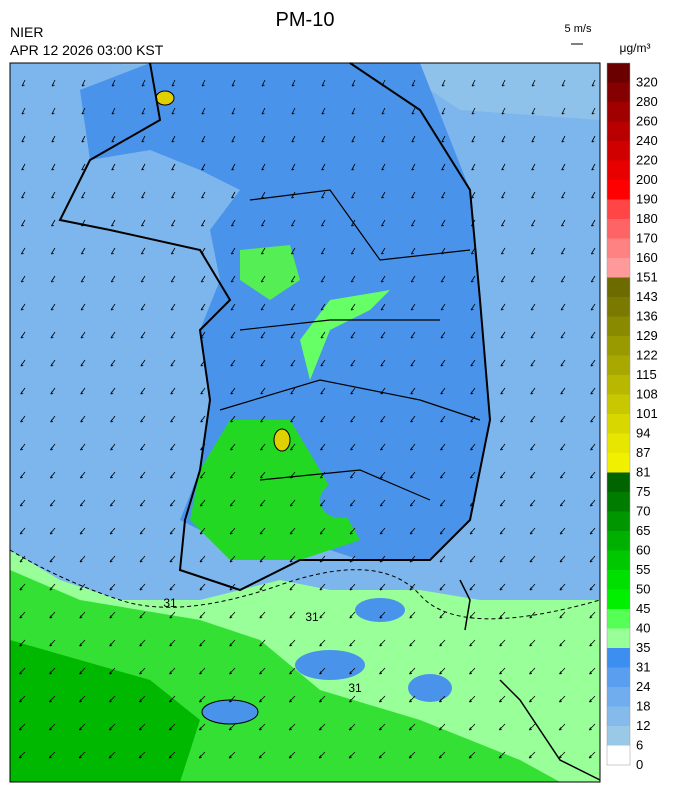 This screenshot has height=800, width=673. What do you see at coordinates (230, 712) in the screenshot?
I see `jeju` at bounding box center [230, 712].